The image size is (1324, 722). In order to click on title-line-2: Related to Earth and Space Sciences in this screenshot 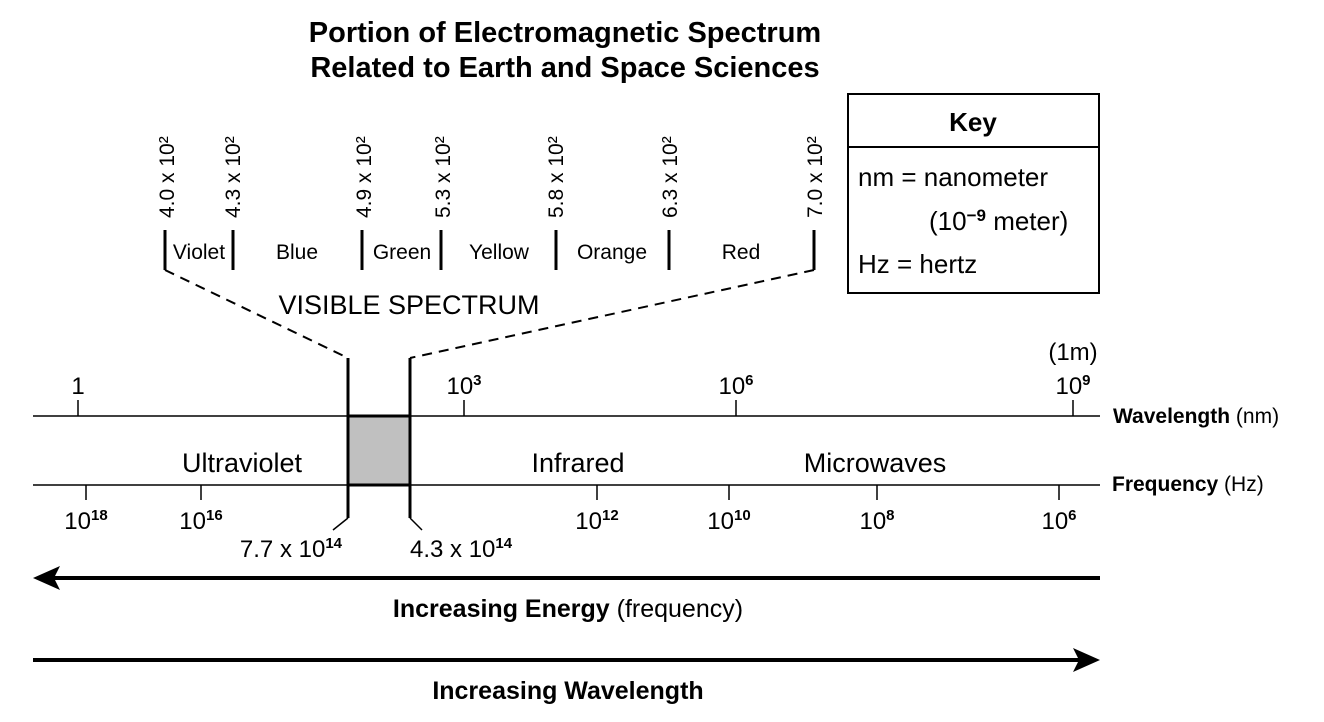, I will do `click(564, 68)`.